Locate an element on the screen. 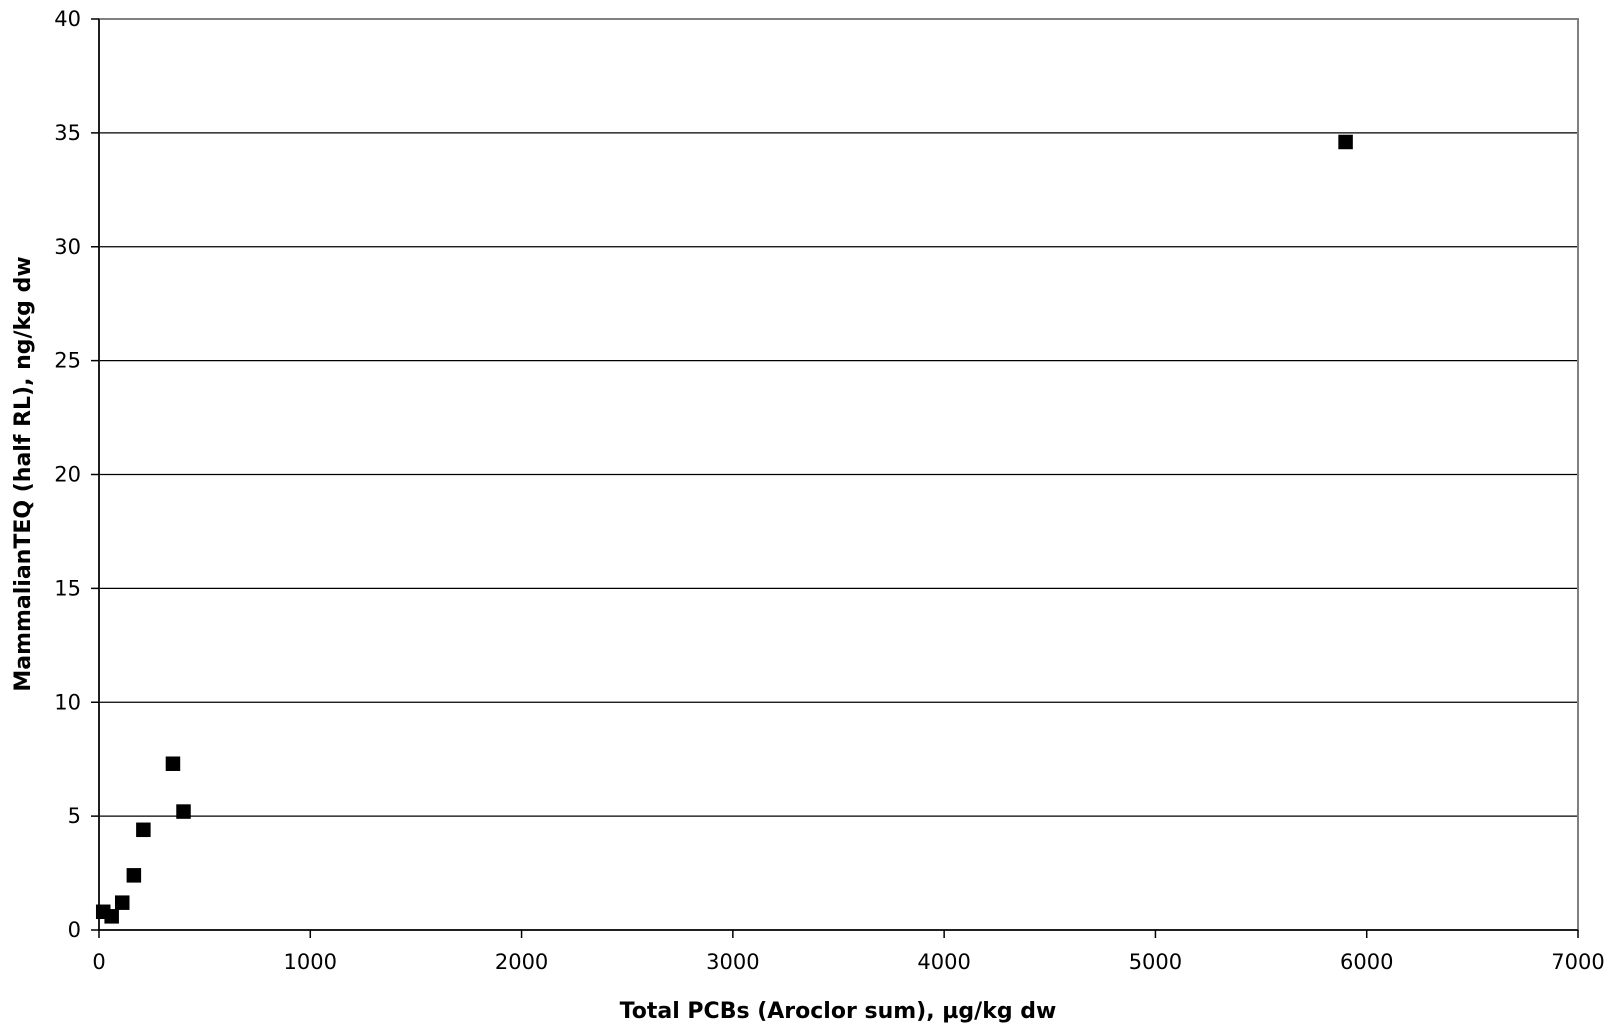 The width and height of the screenshot is (1617, 1028). y-tick-label: 20 is located at coordinates (67, 475).